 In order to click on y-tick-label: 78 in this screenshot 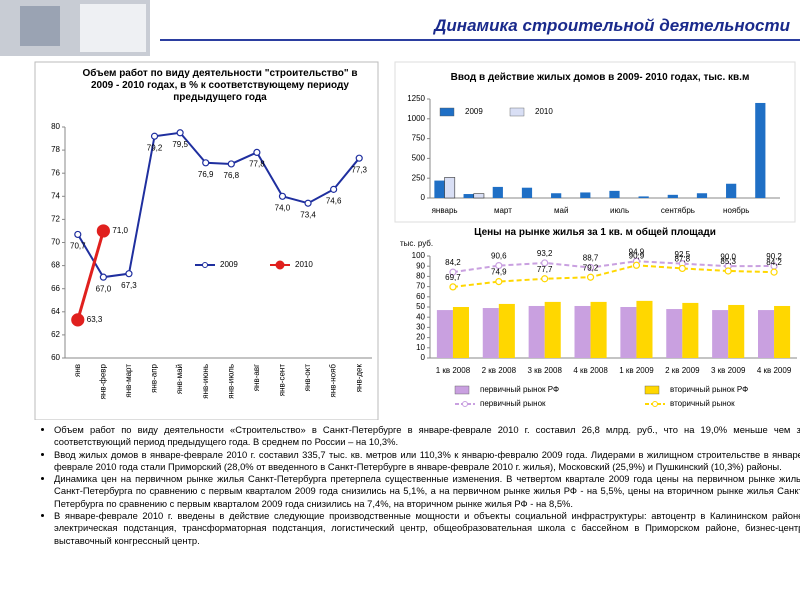, I will do `click(55, 149)`.